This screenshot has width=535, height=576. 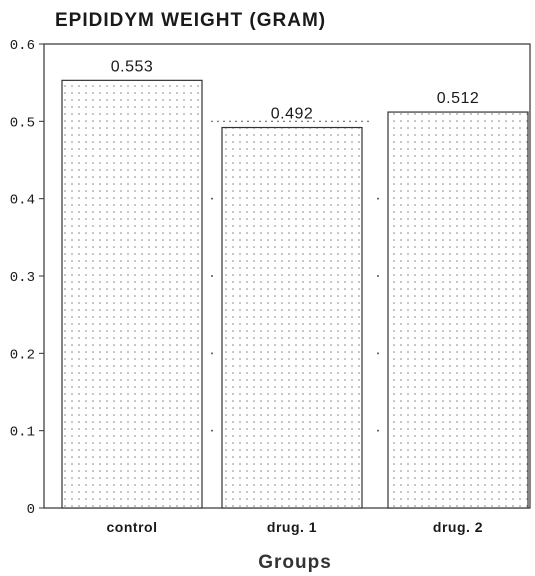 I want to click on y-axis: 0 0.1 0.2 0.3 0.4 0.5 0.6, so click(x=27, y=278).